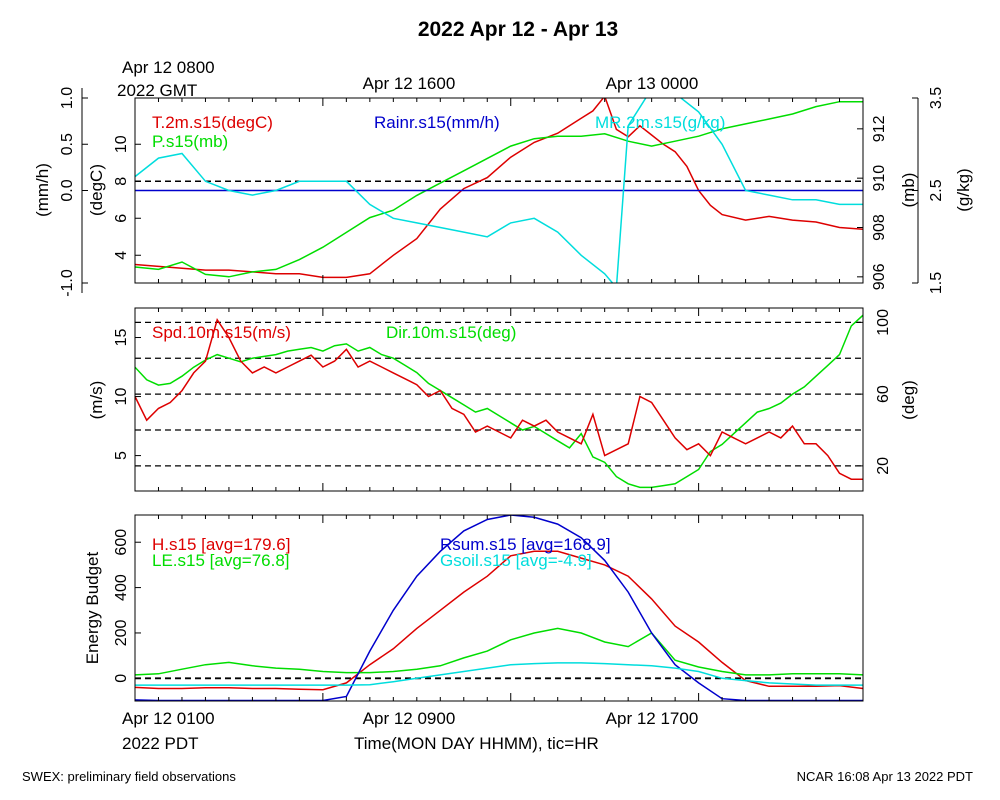 This screenshot has height=800, width=1000. Describe the element at coordinates (883, 394) in the screenshot. I see `y-tick-label: 60` at that location.